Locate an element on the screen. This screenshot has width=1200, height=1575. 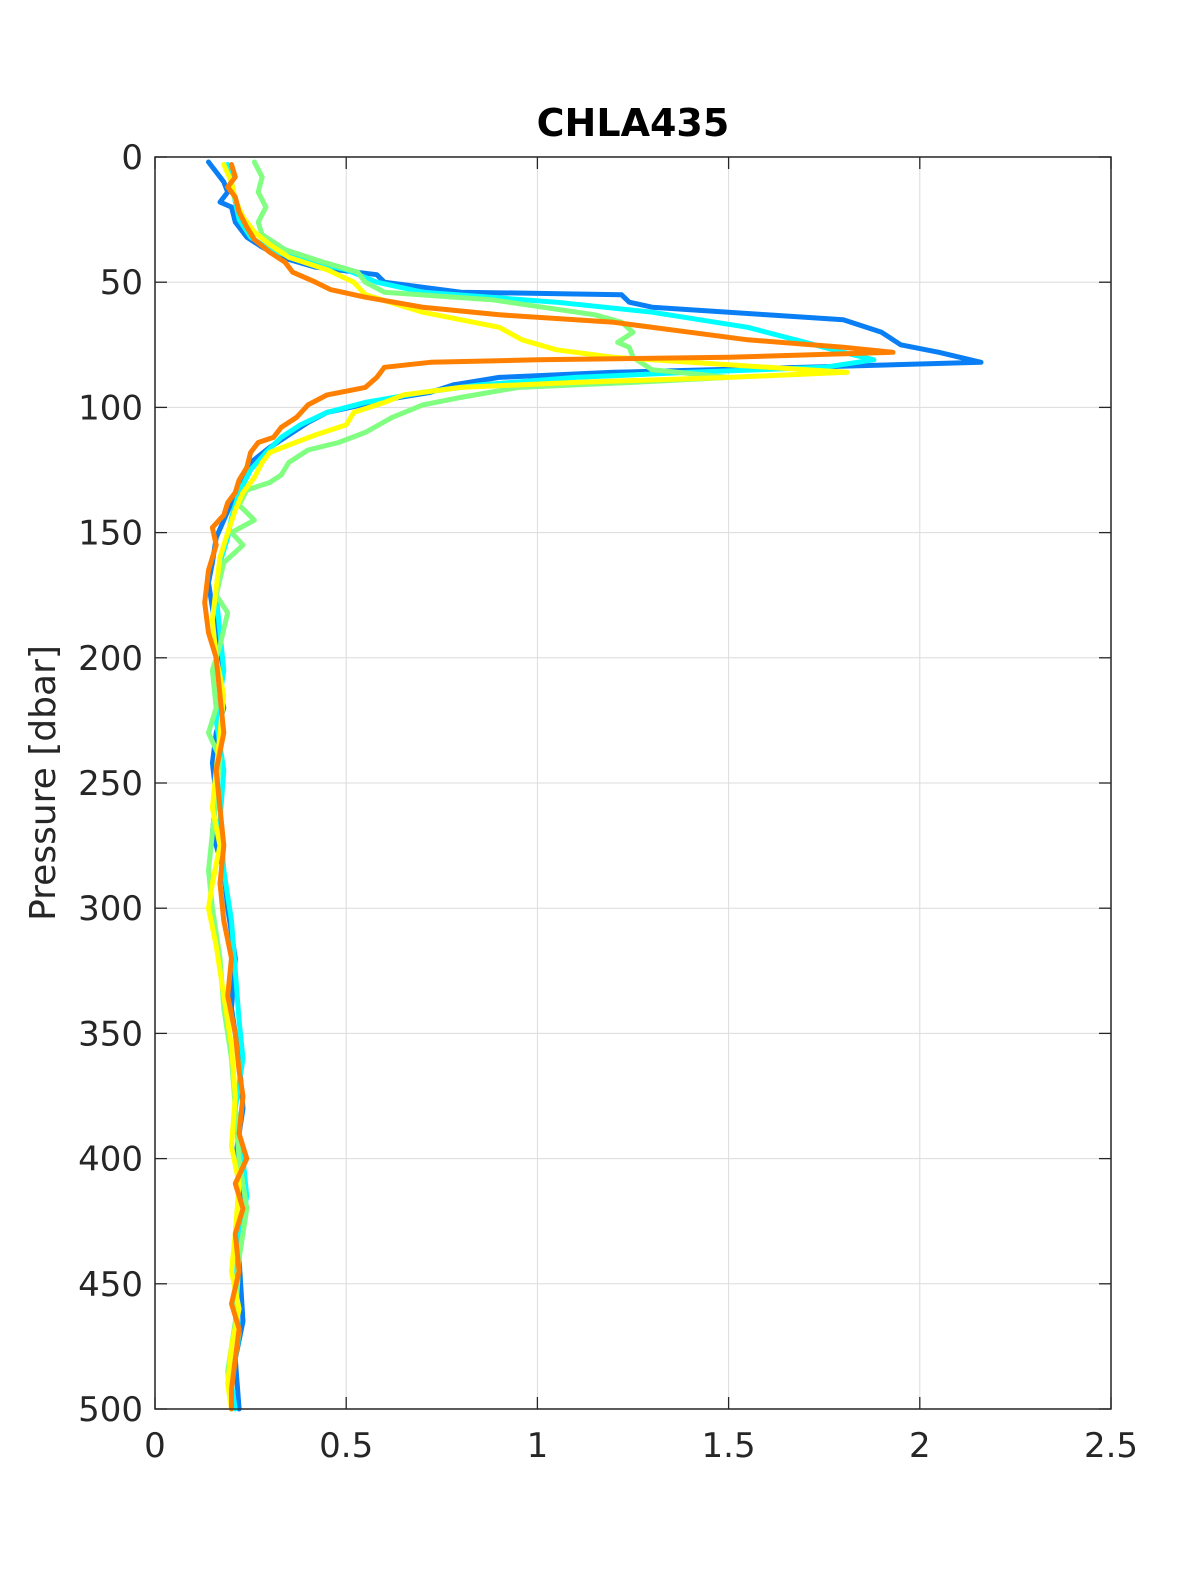
y-tick-label: 200 is located at coordinates (110, 659).